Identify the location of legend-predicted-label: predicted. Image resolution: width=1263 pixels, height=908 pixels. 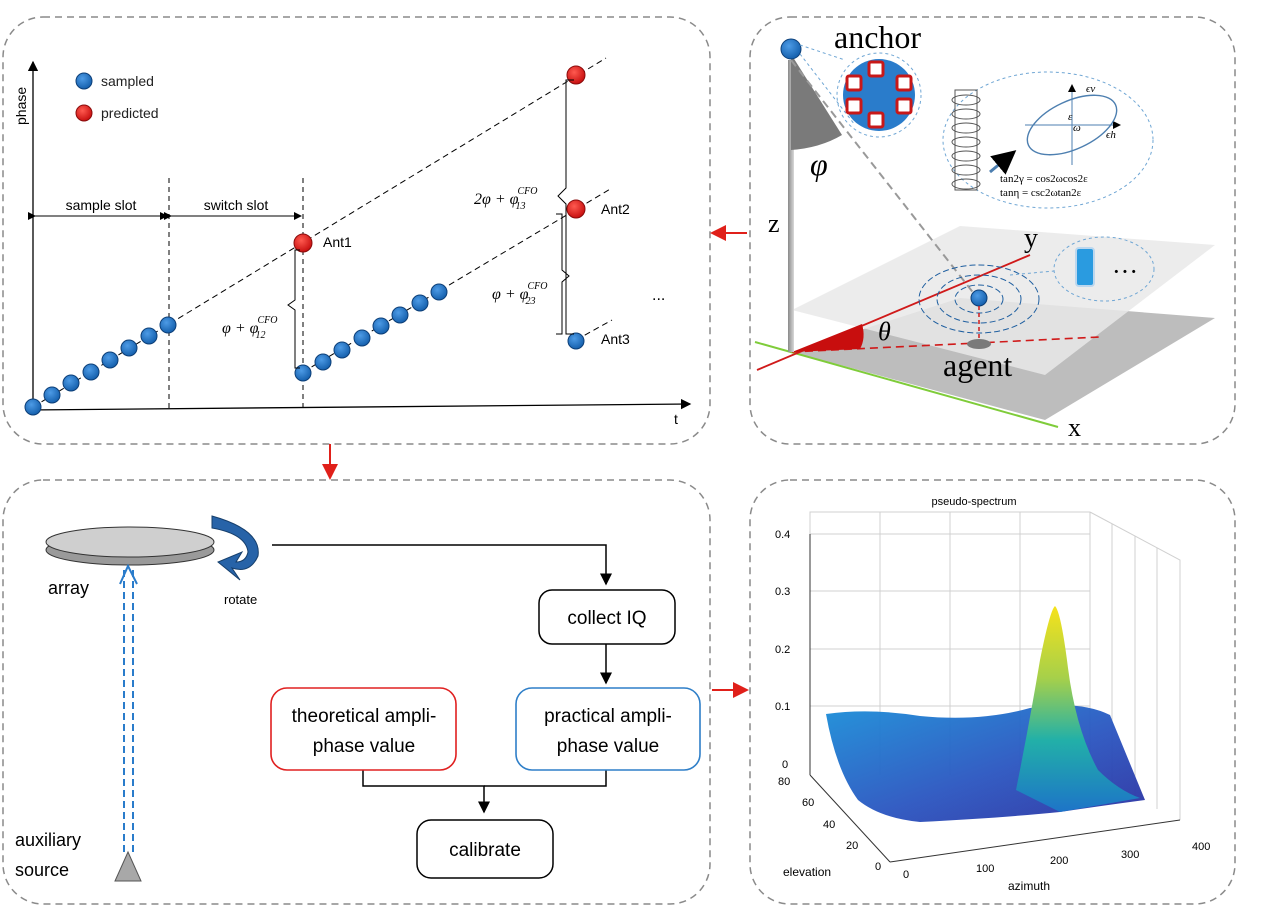
(130, 113).